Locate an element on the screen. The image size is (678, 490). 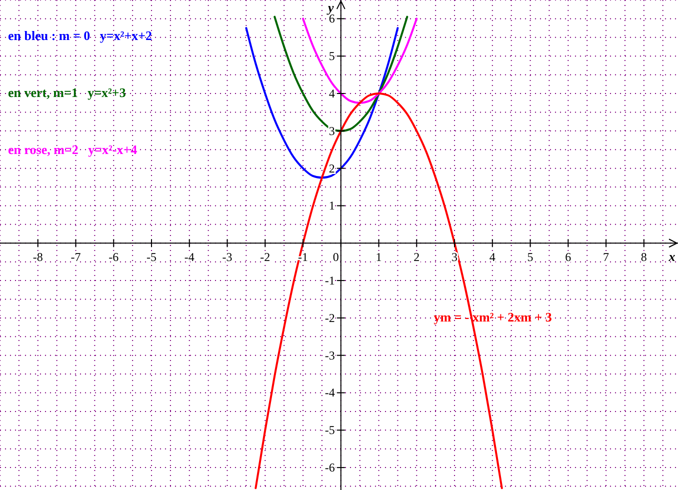
x-tick-label: -4 is located at coordinates (189, 257).